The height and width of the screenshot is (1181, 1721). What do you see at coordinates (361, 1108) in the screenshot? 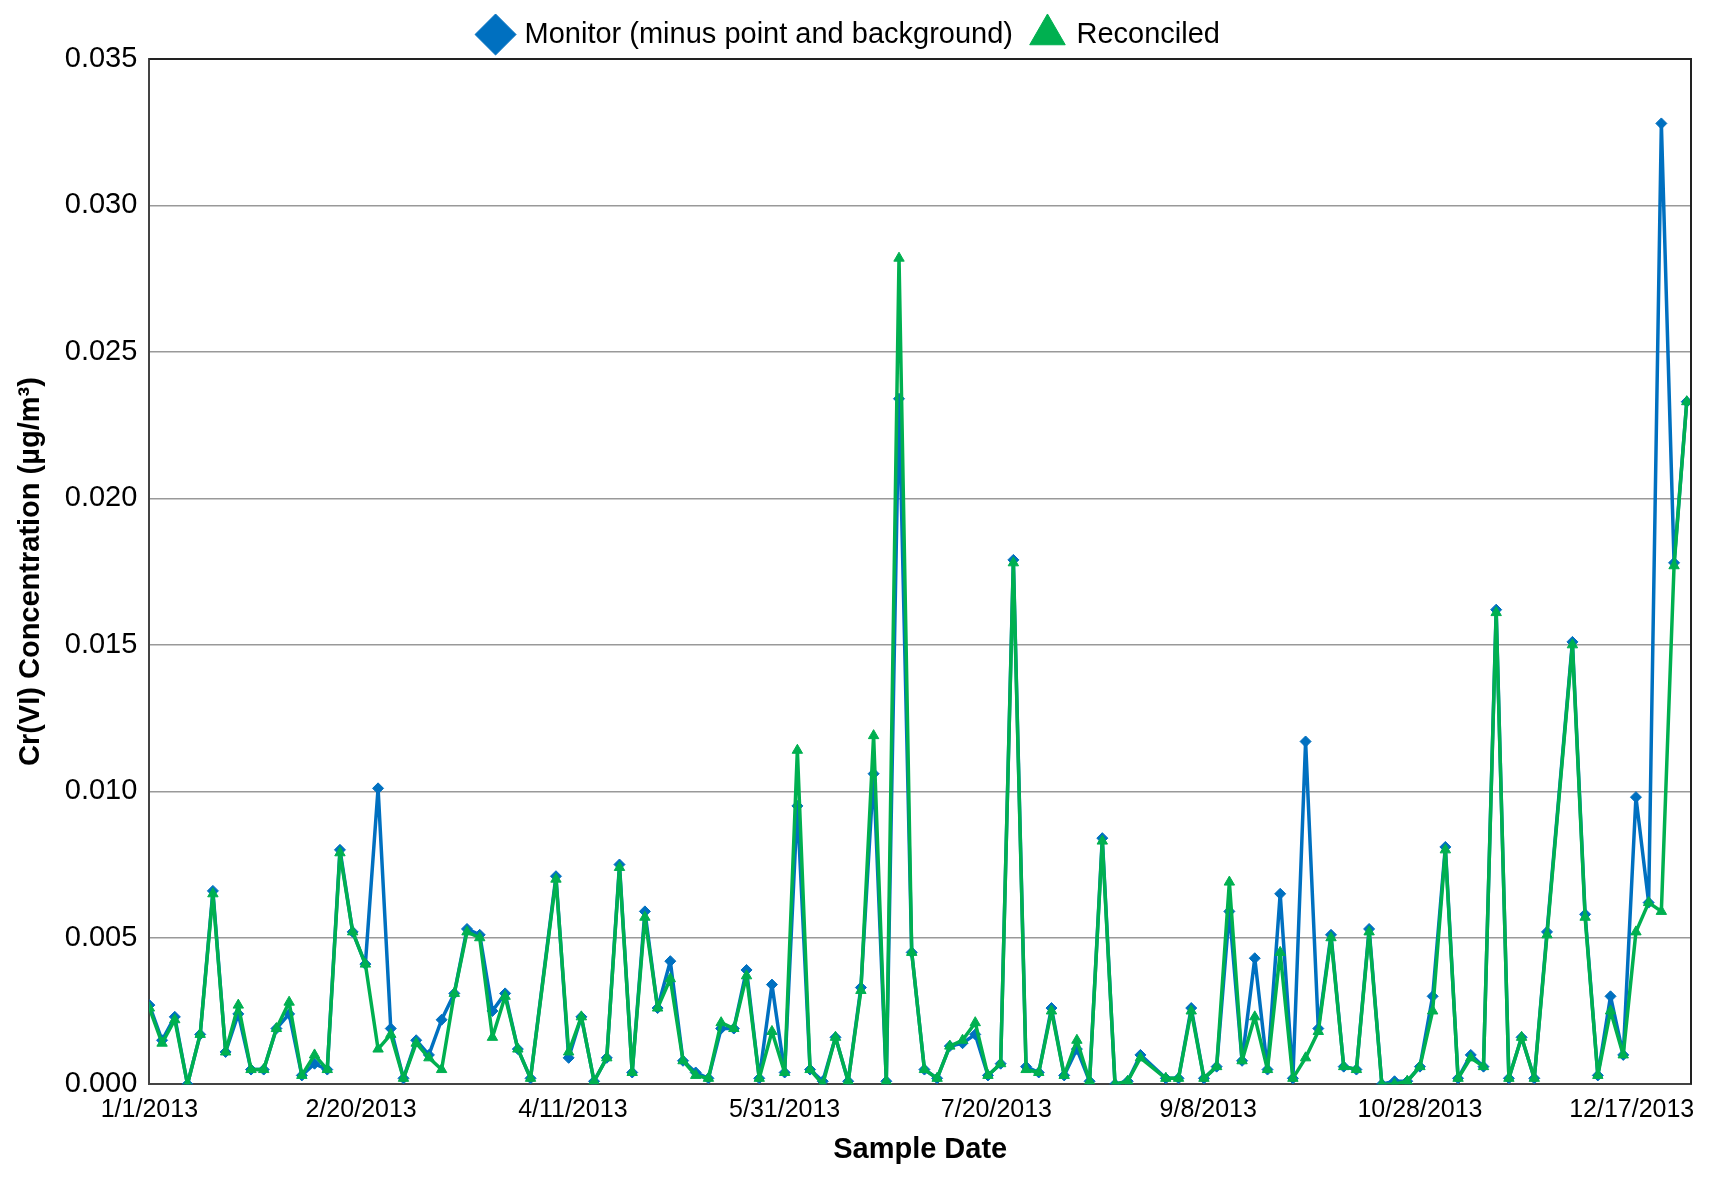
I see `x-tick-label: 2/20/2013` at bounding box center [361, 1108].